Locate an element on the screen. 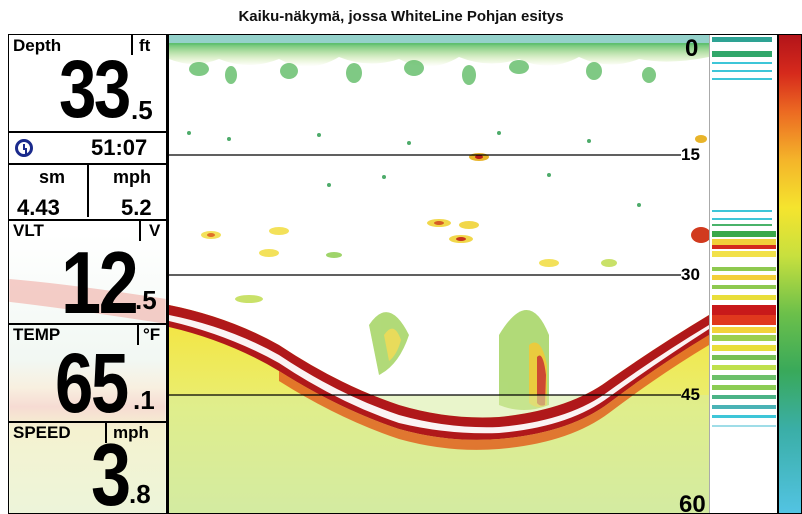 The width and height of the screenshot is (802, 514). depth-value: 33 is located at coordinates (95, 89).